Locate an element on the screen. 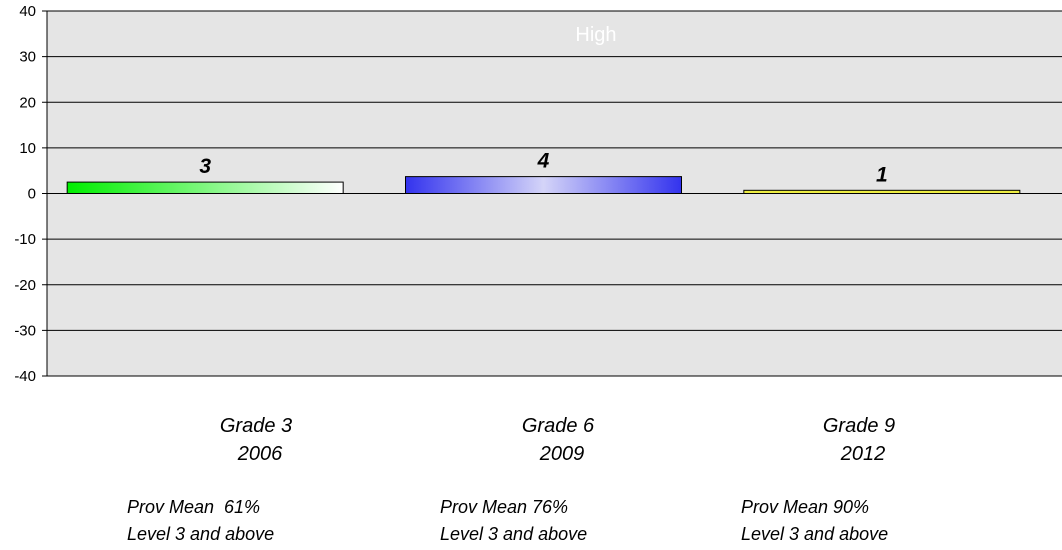 The width and height of the screenshot is (1062, 550). y-tick-label: 40 is located at coordinates (27, 11).